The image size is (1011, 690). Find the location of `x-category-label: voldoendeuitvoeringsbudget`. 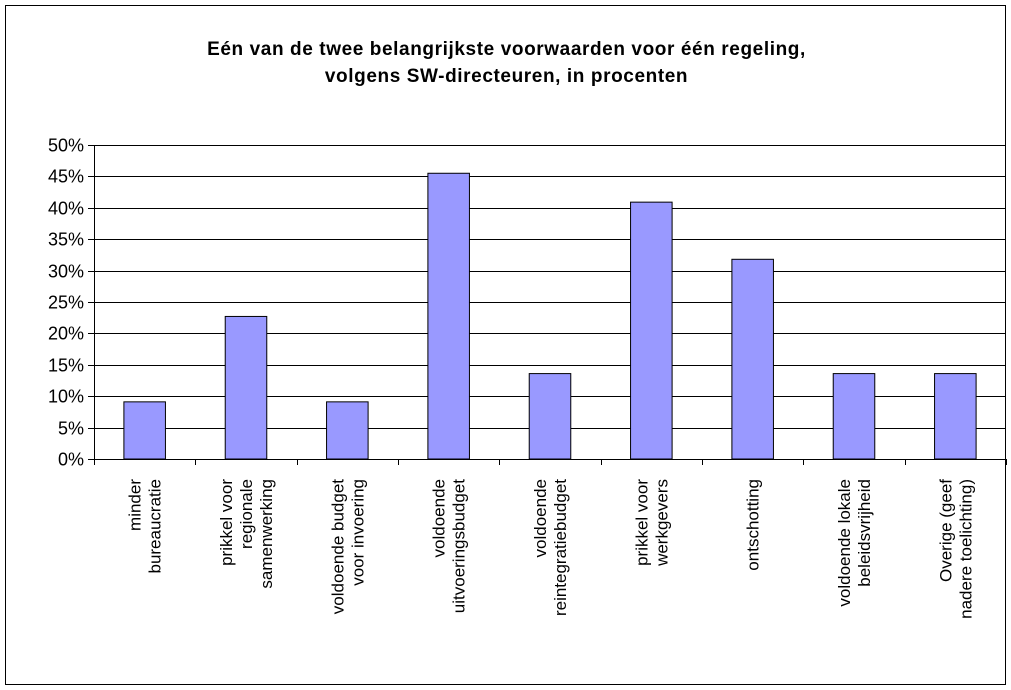

x-category-label: voldoendeuitvoeringsbudget is located at coordinates (449, 546).